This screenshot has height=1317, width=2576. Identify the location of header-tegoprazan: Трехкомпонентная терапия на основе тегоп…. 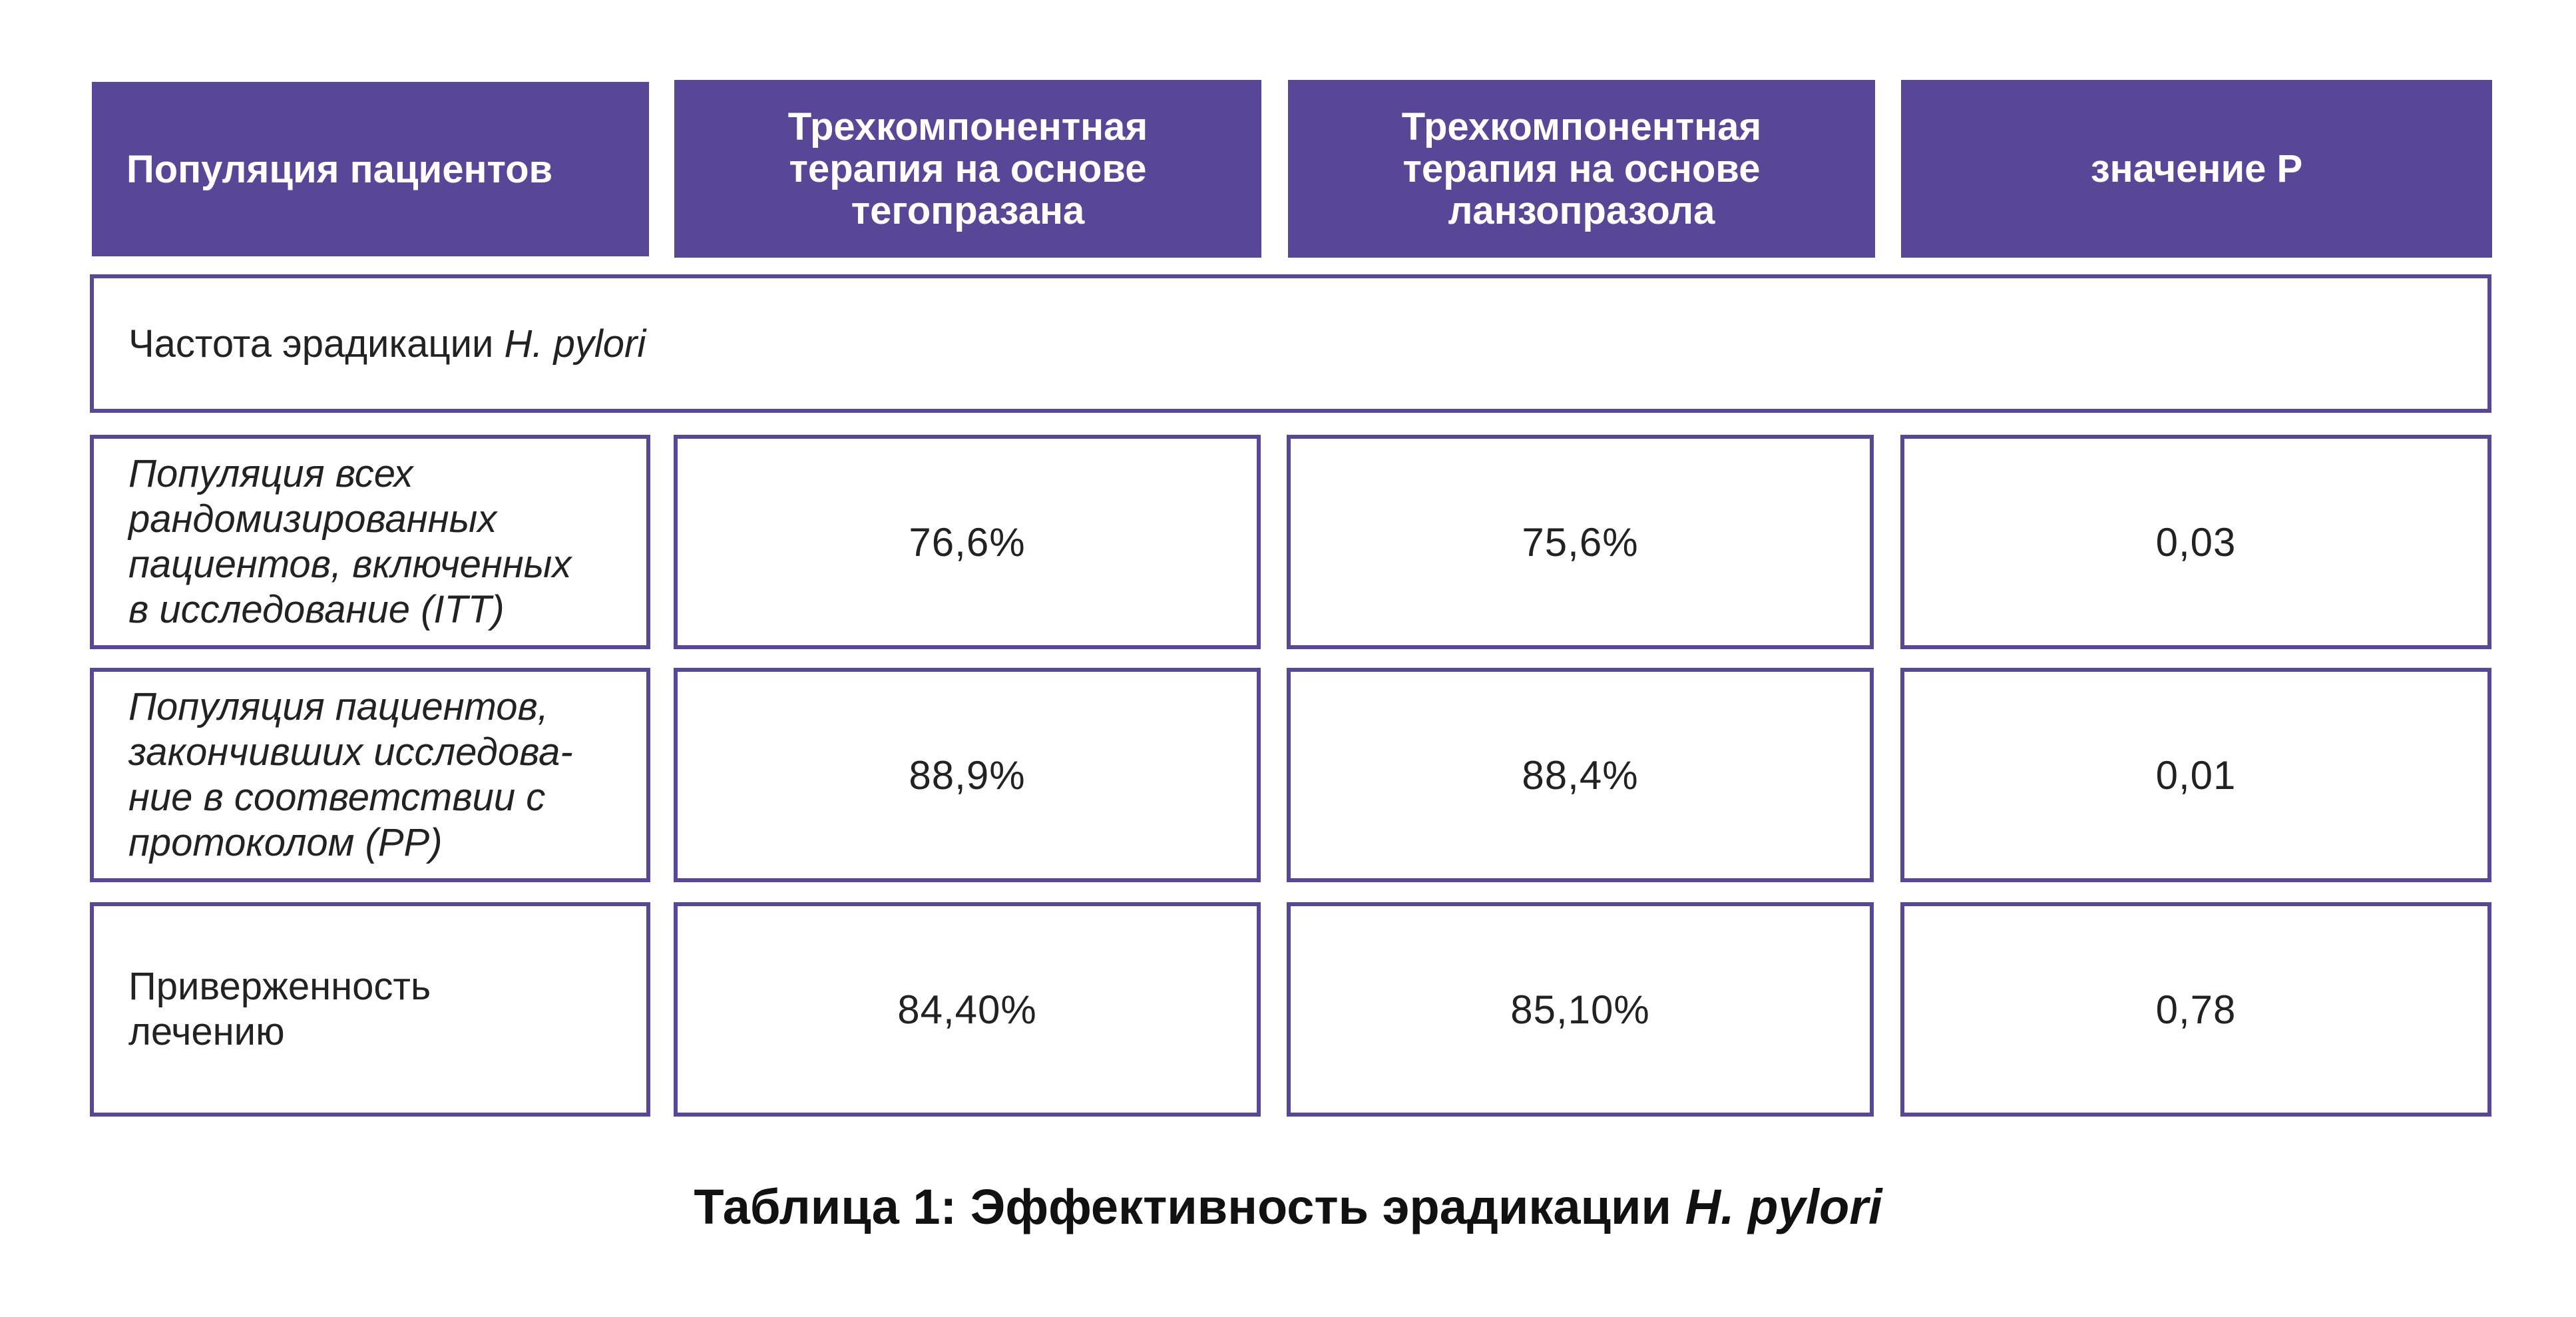
(967, 169).